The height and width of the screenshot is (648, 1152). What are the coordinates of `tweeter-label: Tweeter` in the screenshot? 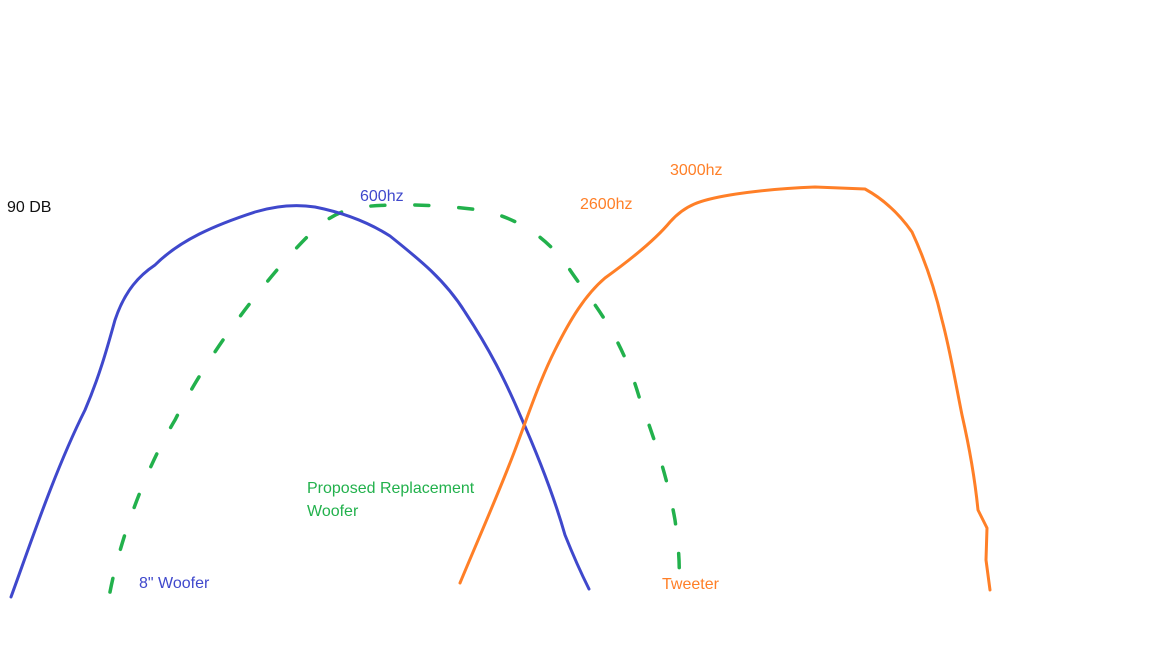 It's located at (690, 584).